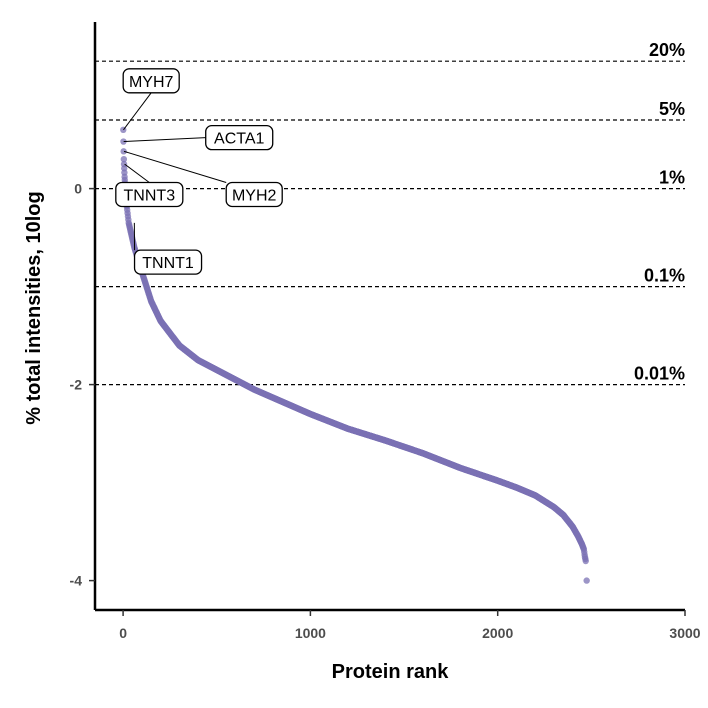 The image size is (708, 708). Describe the element at coordinates (310, 633) in the screenshot. I see `x-tick-label: 1000` at that location.